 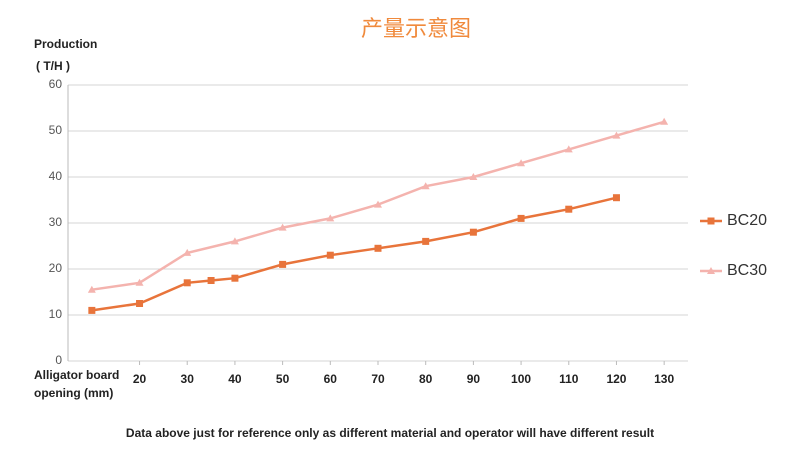 I want to click on x-tick-label: 130, so click(x=664, y=379).